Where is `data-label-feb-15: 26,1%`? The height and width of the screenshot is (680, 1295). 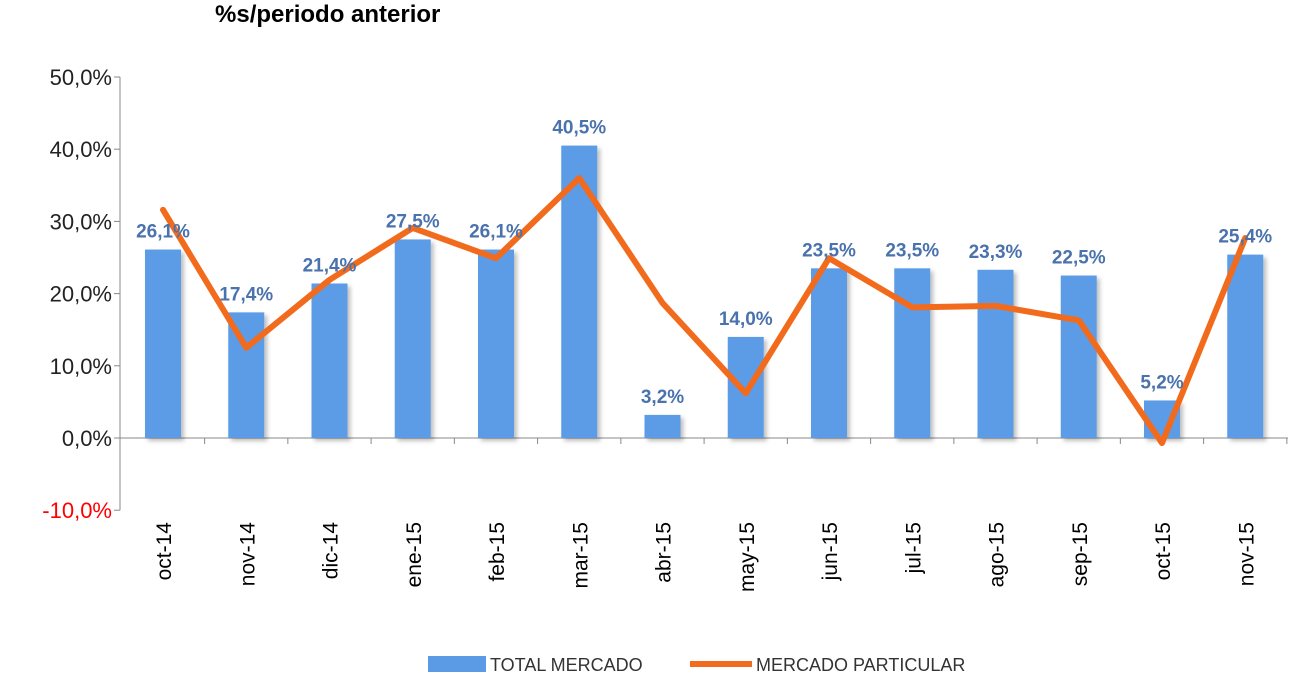 data-label-feb-15: 26,1% is located at coordinates (496, 232).